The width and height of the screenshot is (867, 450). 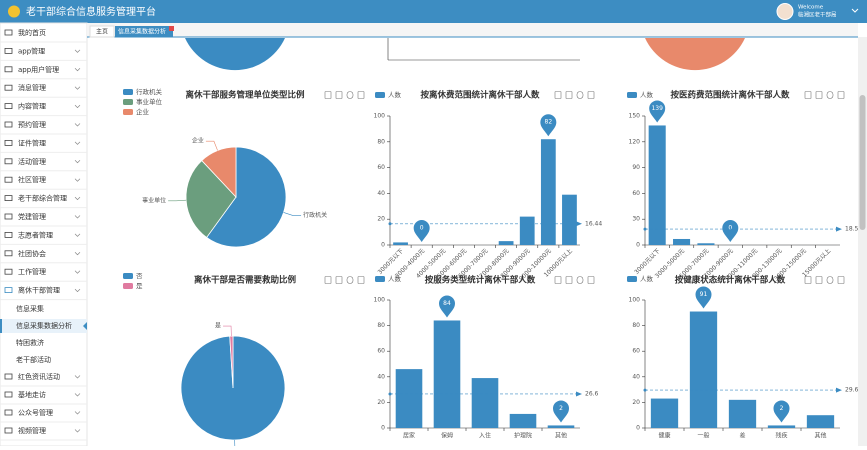 I want to click on y-tick-label: 80, so click(x=381, y=325).